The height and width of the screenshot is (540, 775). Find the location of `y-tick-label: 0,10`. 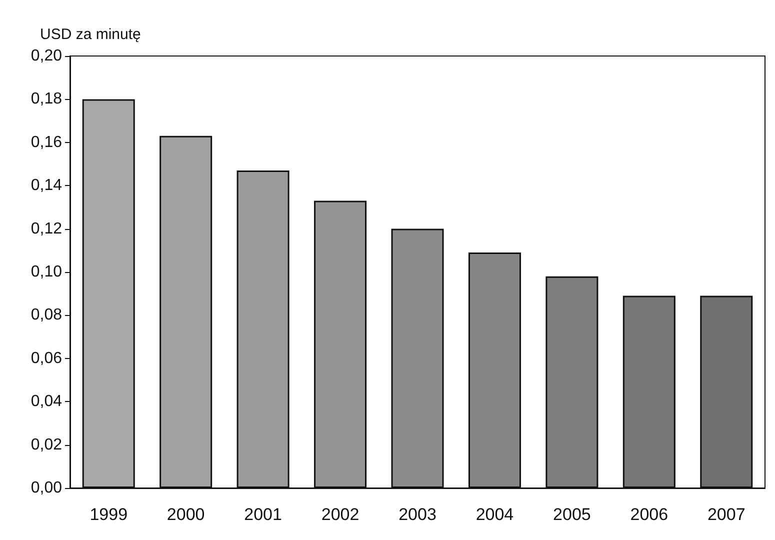

y-tick-label: 0,10 is located at coordinates (46, 272).